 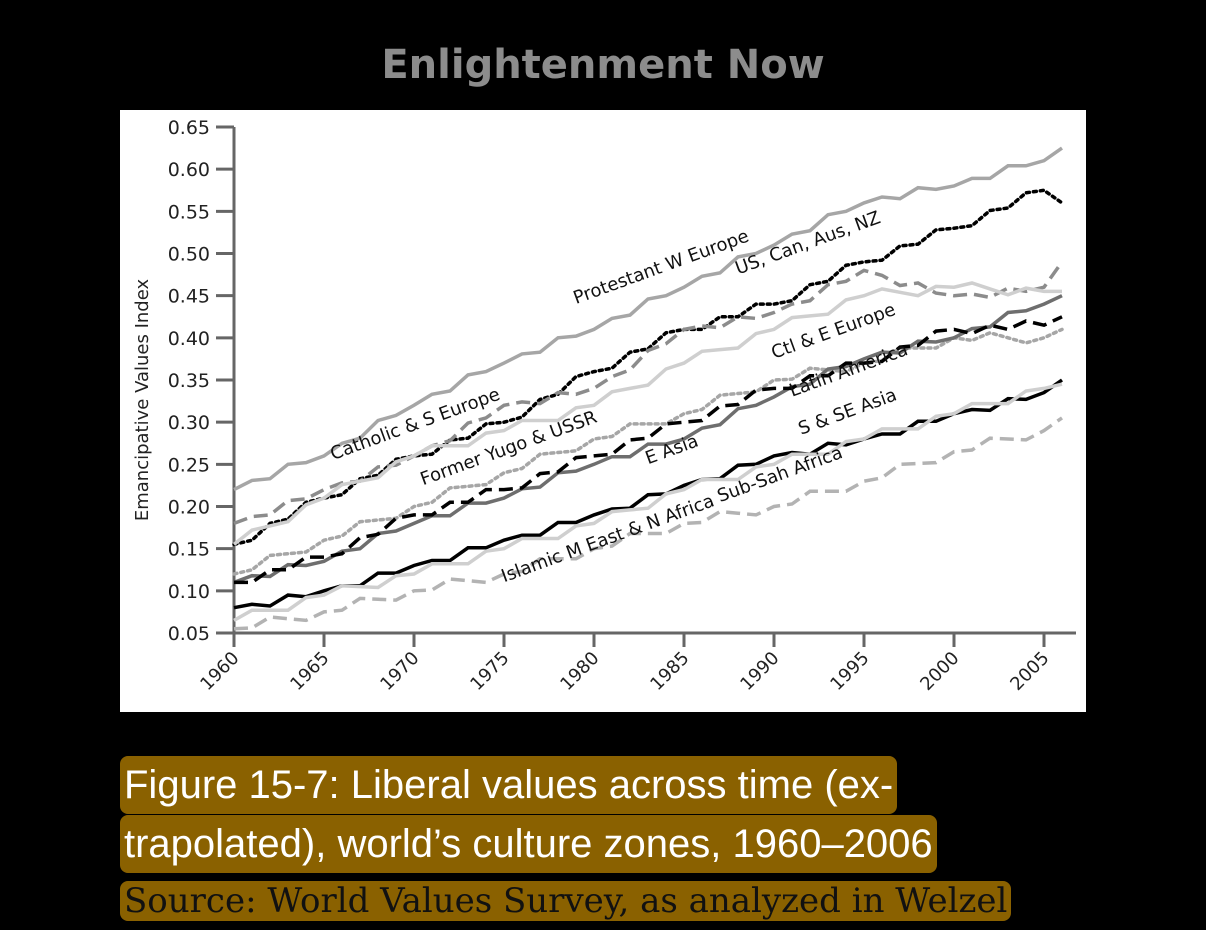 What do you see at coordinates (603, 65) in the screenshot?
I see `book-title: Enlightenment Now` at bounding box center [603, 65].